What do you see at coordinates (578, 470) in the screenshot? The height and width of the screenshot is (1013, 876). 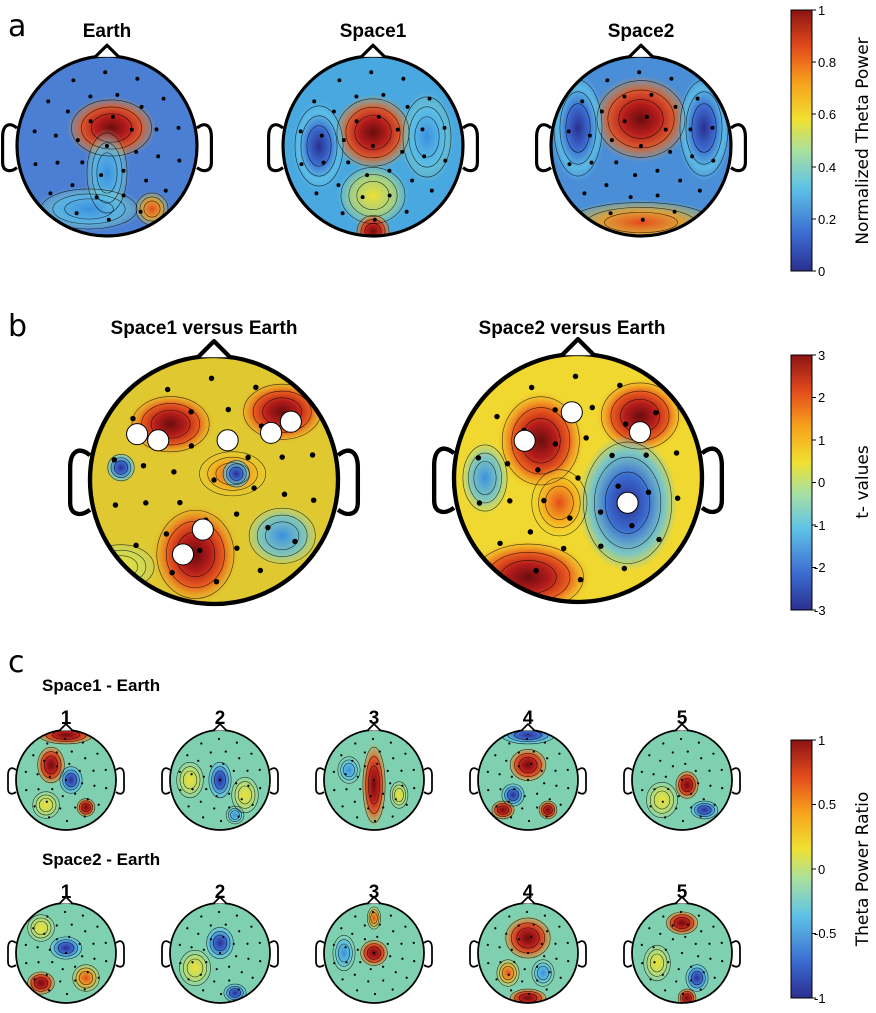 I see `head-space2-vs-earth` at bounding box center [578, 470].